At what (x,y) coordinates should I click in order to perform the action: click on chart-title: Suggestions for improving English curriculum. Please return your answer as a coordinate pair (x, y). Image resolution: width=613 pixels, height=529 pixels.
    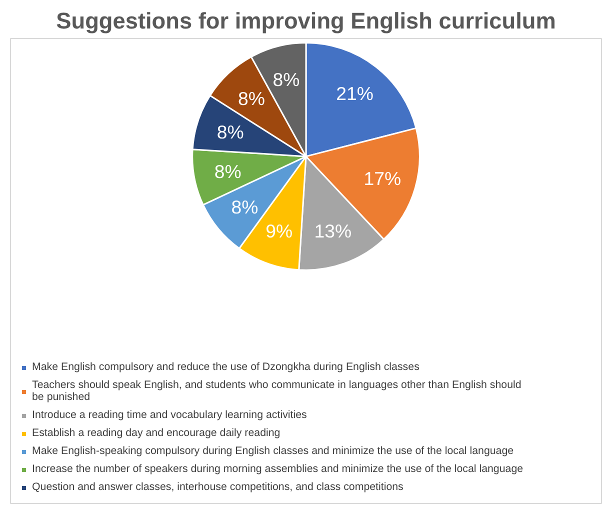
    Looking at the image, I should click on (306, 21).